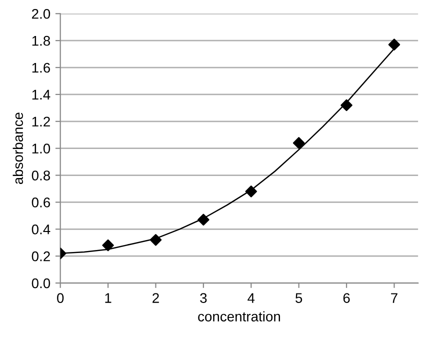  What do you see at coordinates (41, 256) in the screenshot?
I see `y-tick-label: 0.2` at bounding box center [41, 256].